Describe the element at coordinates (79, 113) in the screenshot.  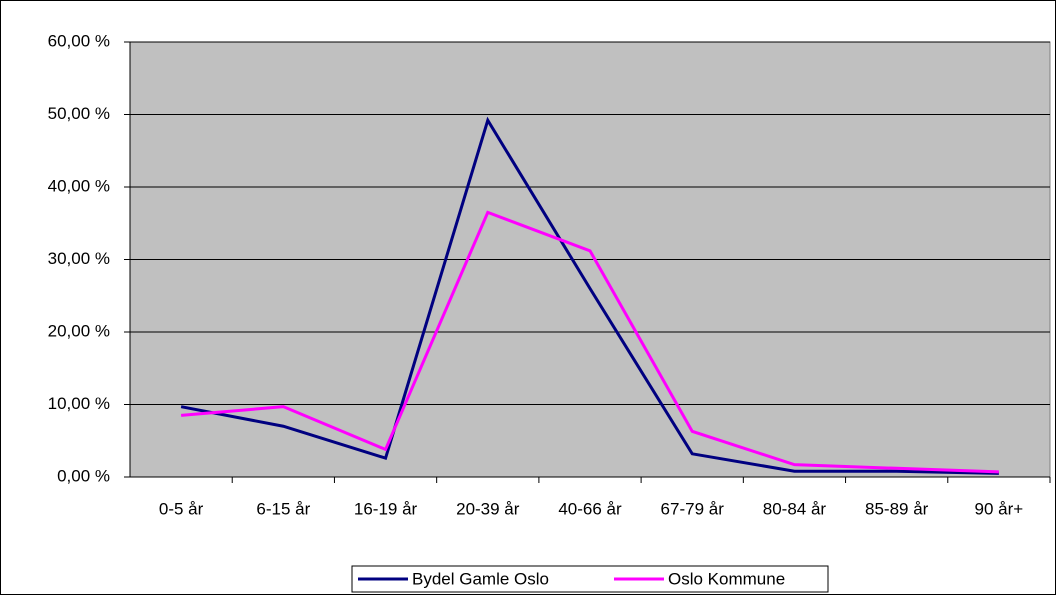
I see `y-tick-label: 50,00 %` at that location.